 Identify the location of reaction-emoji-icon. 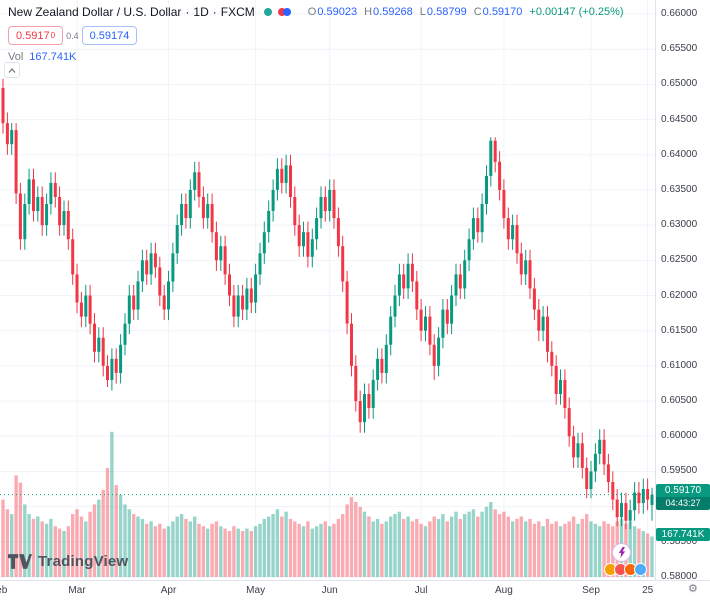
(640, 569).